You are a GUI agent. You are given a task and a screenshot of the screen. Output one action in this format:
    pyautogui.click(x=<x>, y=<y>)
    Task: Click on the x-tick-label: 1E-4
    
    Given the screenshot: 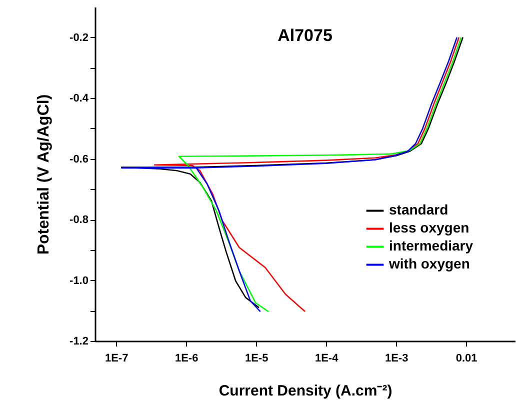 What is the action you would take?
    pyautogui.click(x=327, y=358)
    